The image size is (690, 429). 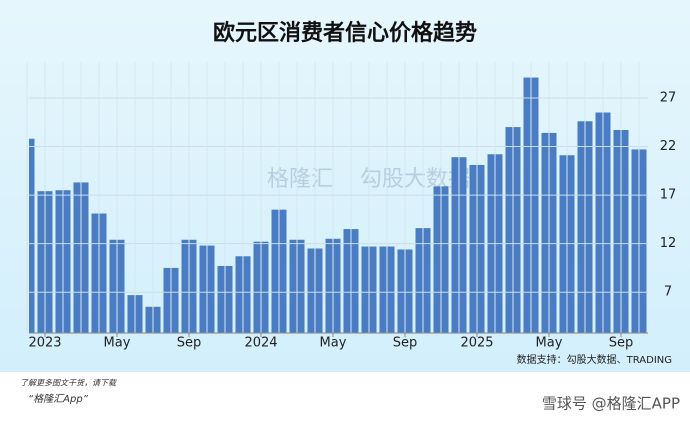 I want to click on x-tick-label: 2023, so click(x=44, y=343).